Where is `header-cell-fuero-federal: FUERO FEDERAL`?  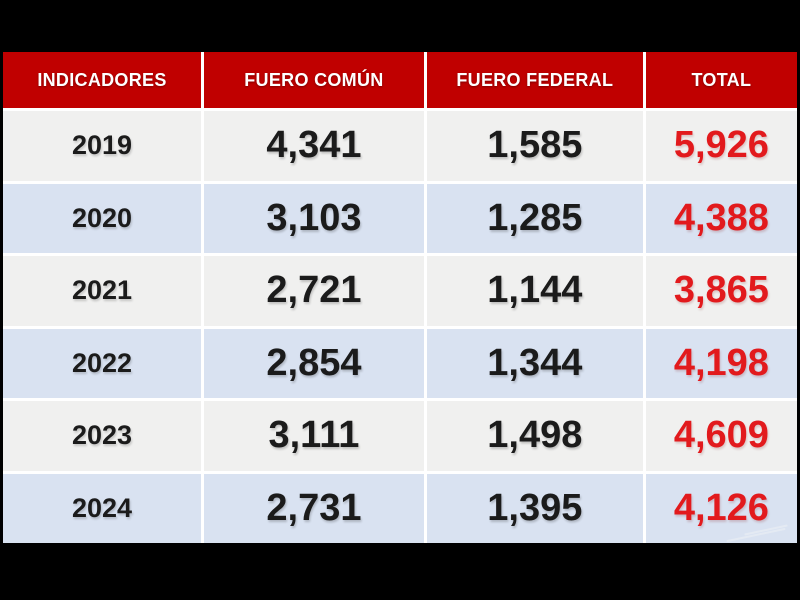 header-cell-fuero-federal: FUERO FEDERAL is located at coordinates (534, 80).